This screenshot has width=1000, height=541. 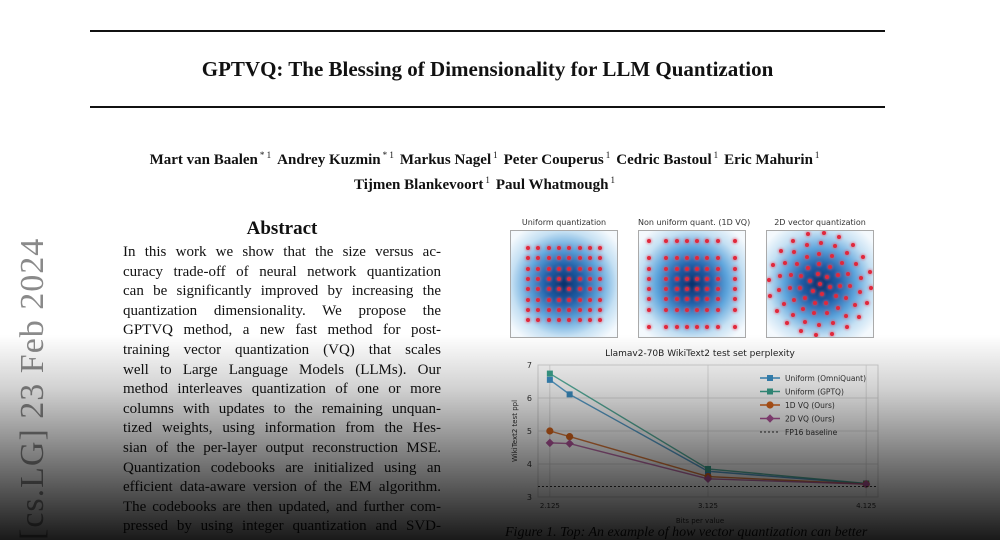 I want to click on abstract-heading: Abstract, so click(x=282, y=228).